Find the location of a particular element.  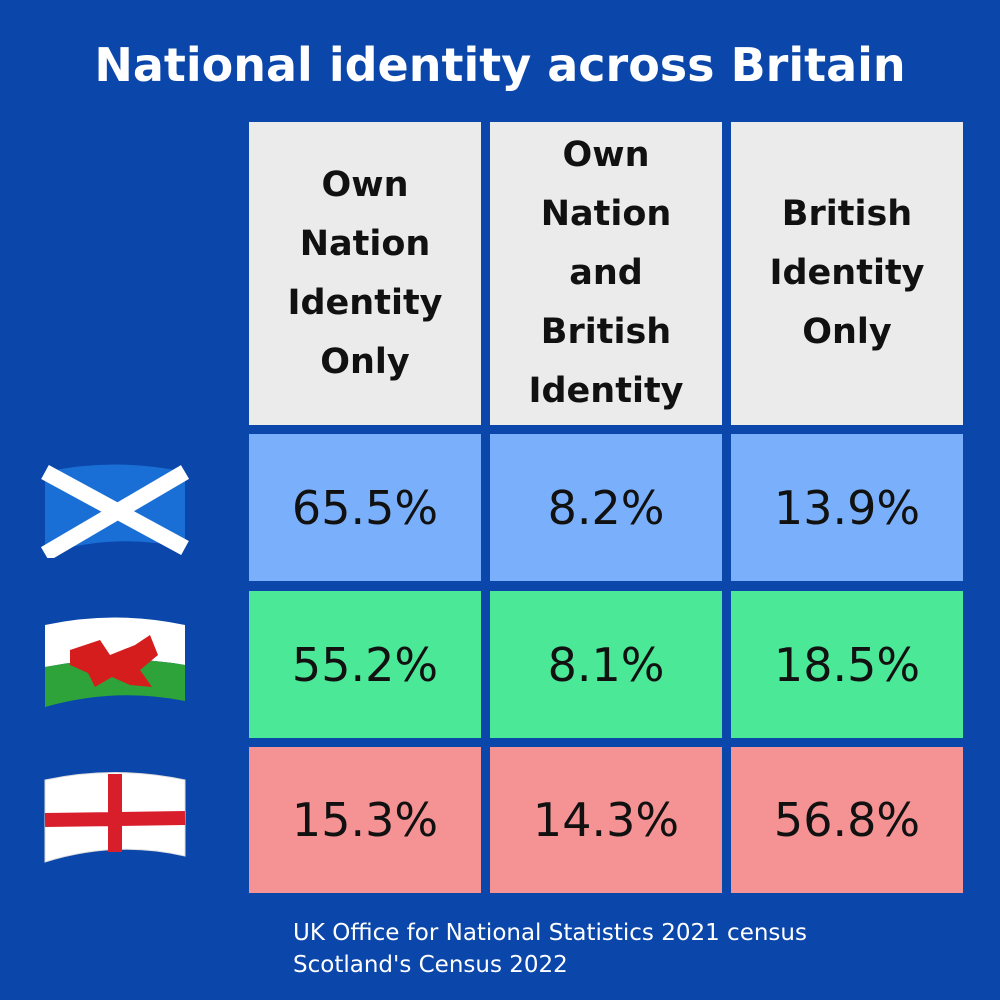

table-cell: 55.2% is located at coordinates (365, 664).